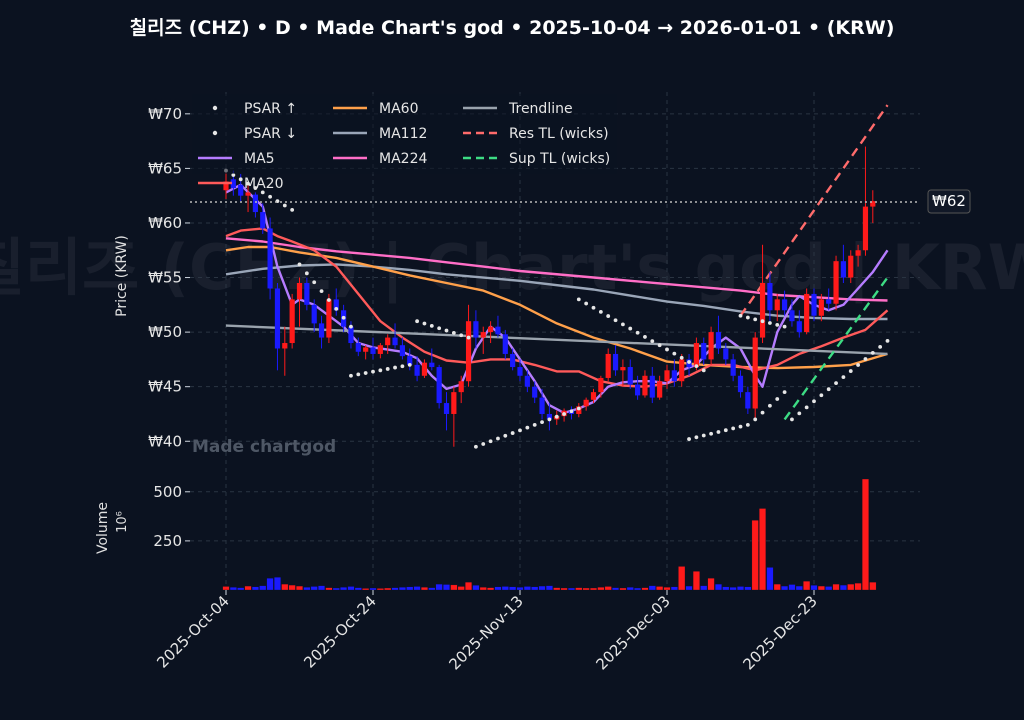 The width and height of the screenshot is (1024, 720). What do you see at coordinates (556, 292) in the screenshot?
I see `ma112-line` at bounding box center [556, 292].